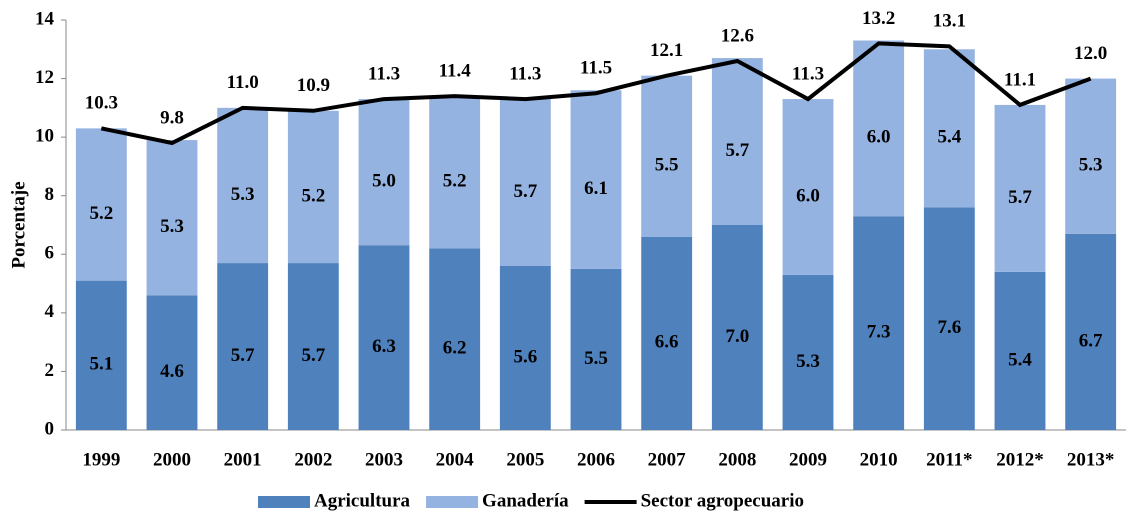 This screenshot has height=521, width=1130. I want to click on bar-label: 6.1, so click(596, 188).